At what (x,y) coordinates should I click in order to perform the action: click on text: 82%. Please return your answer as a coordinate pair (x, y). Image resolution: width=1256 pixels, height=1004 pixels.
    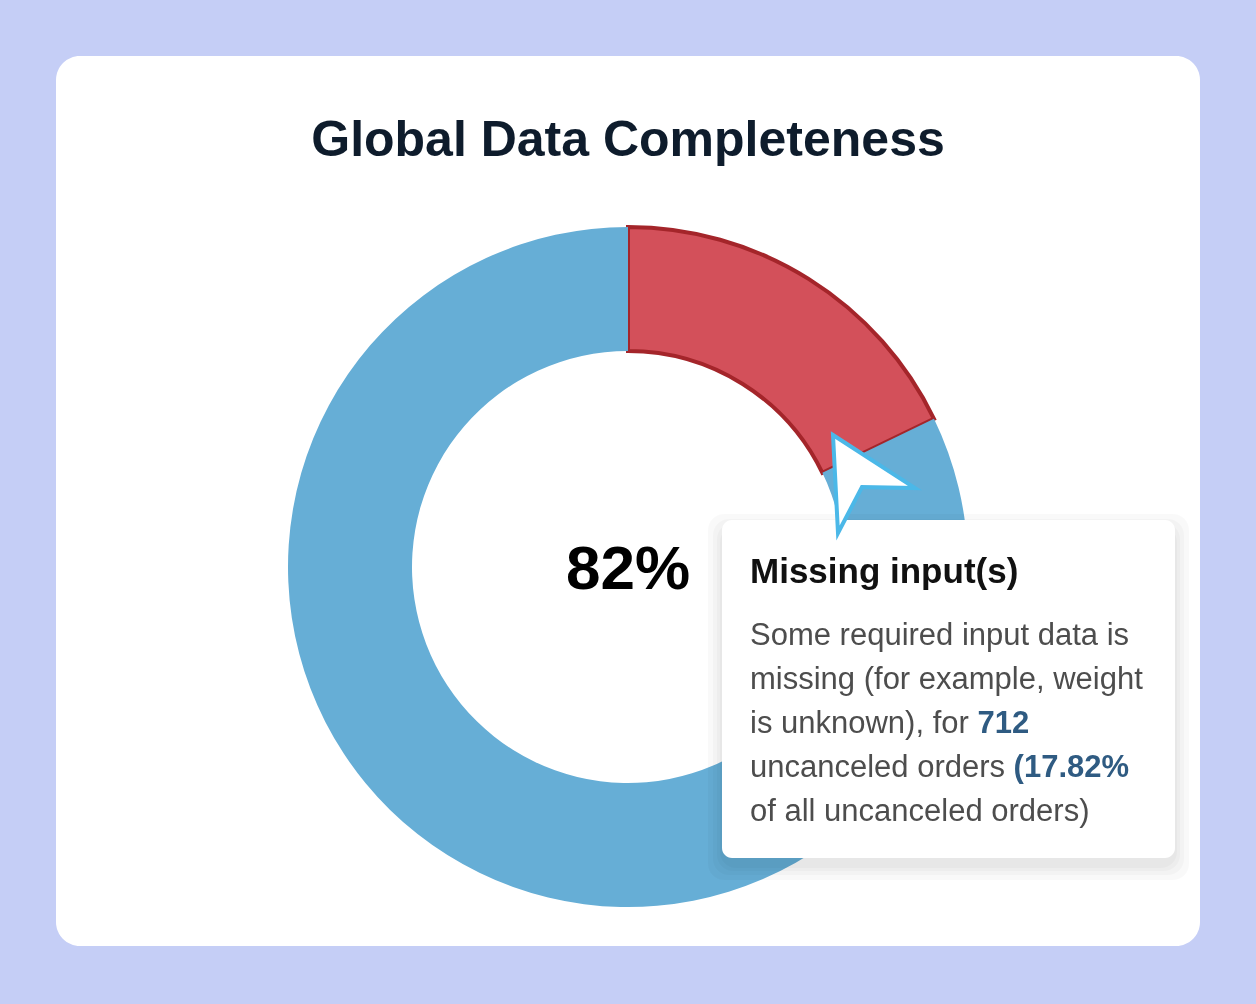
    Looking at the image, I should click on (628, 567).